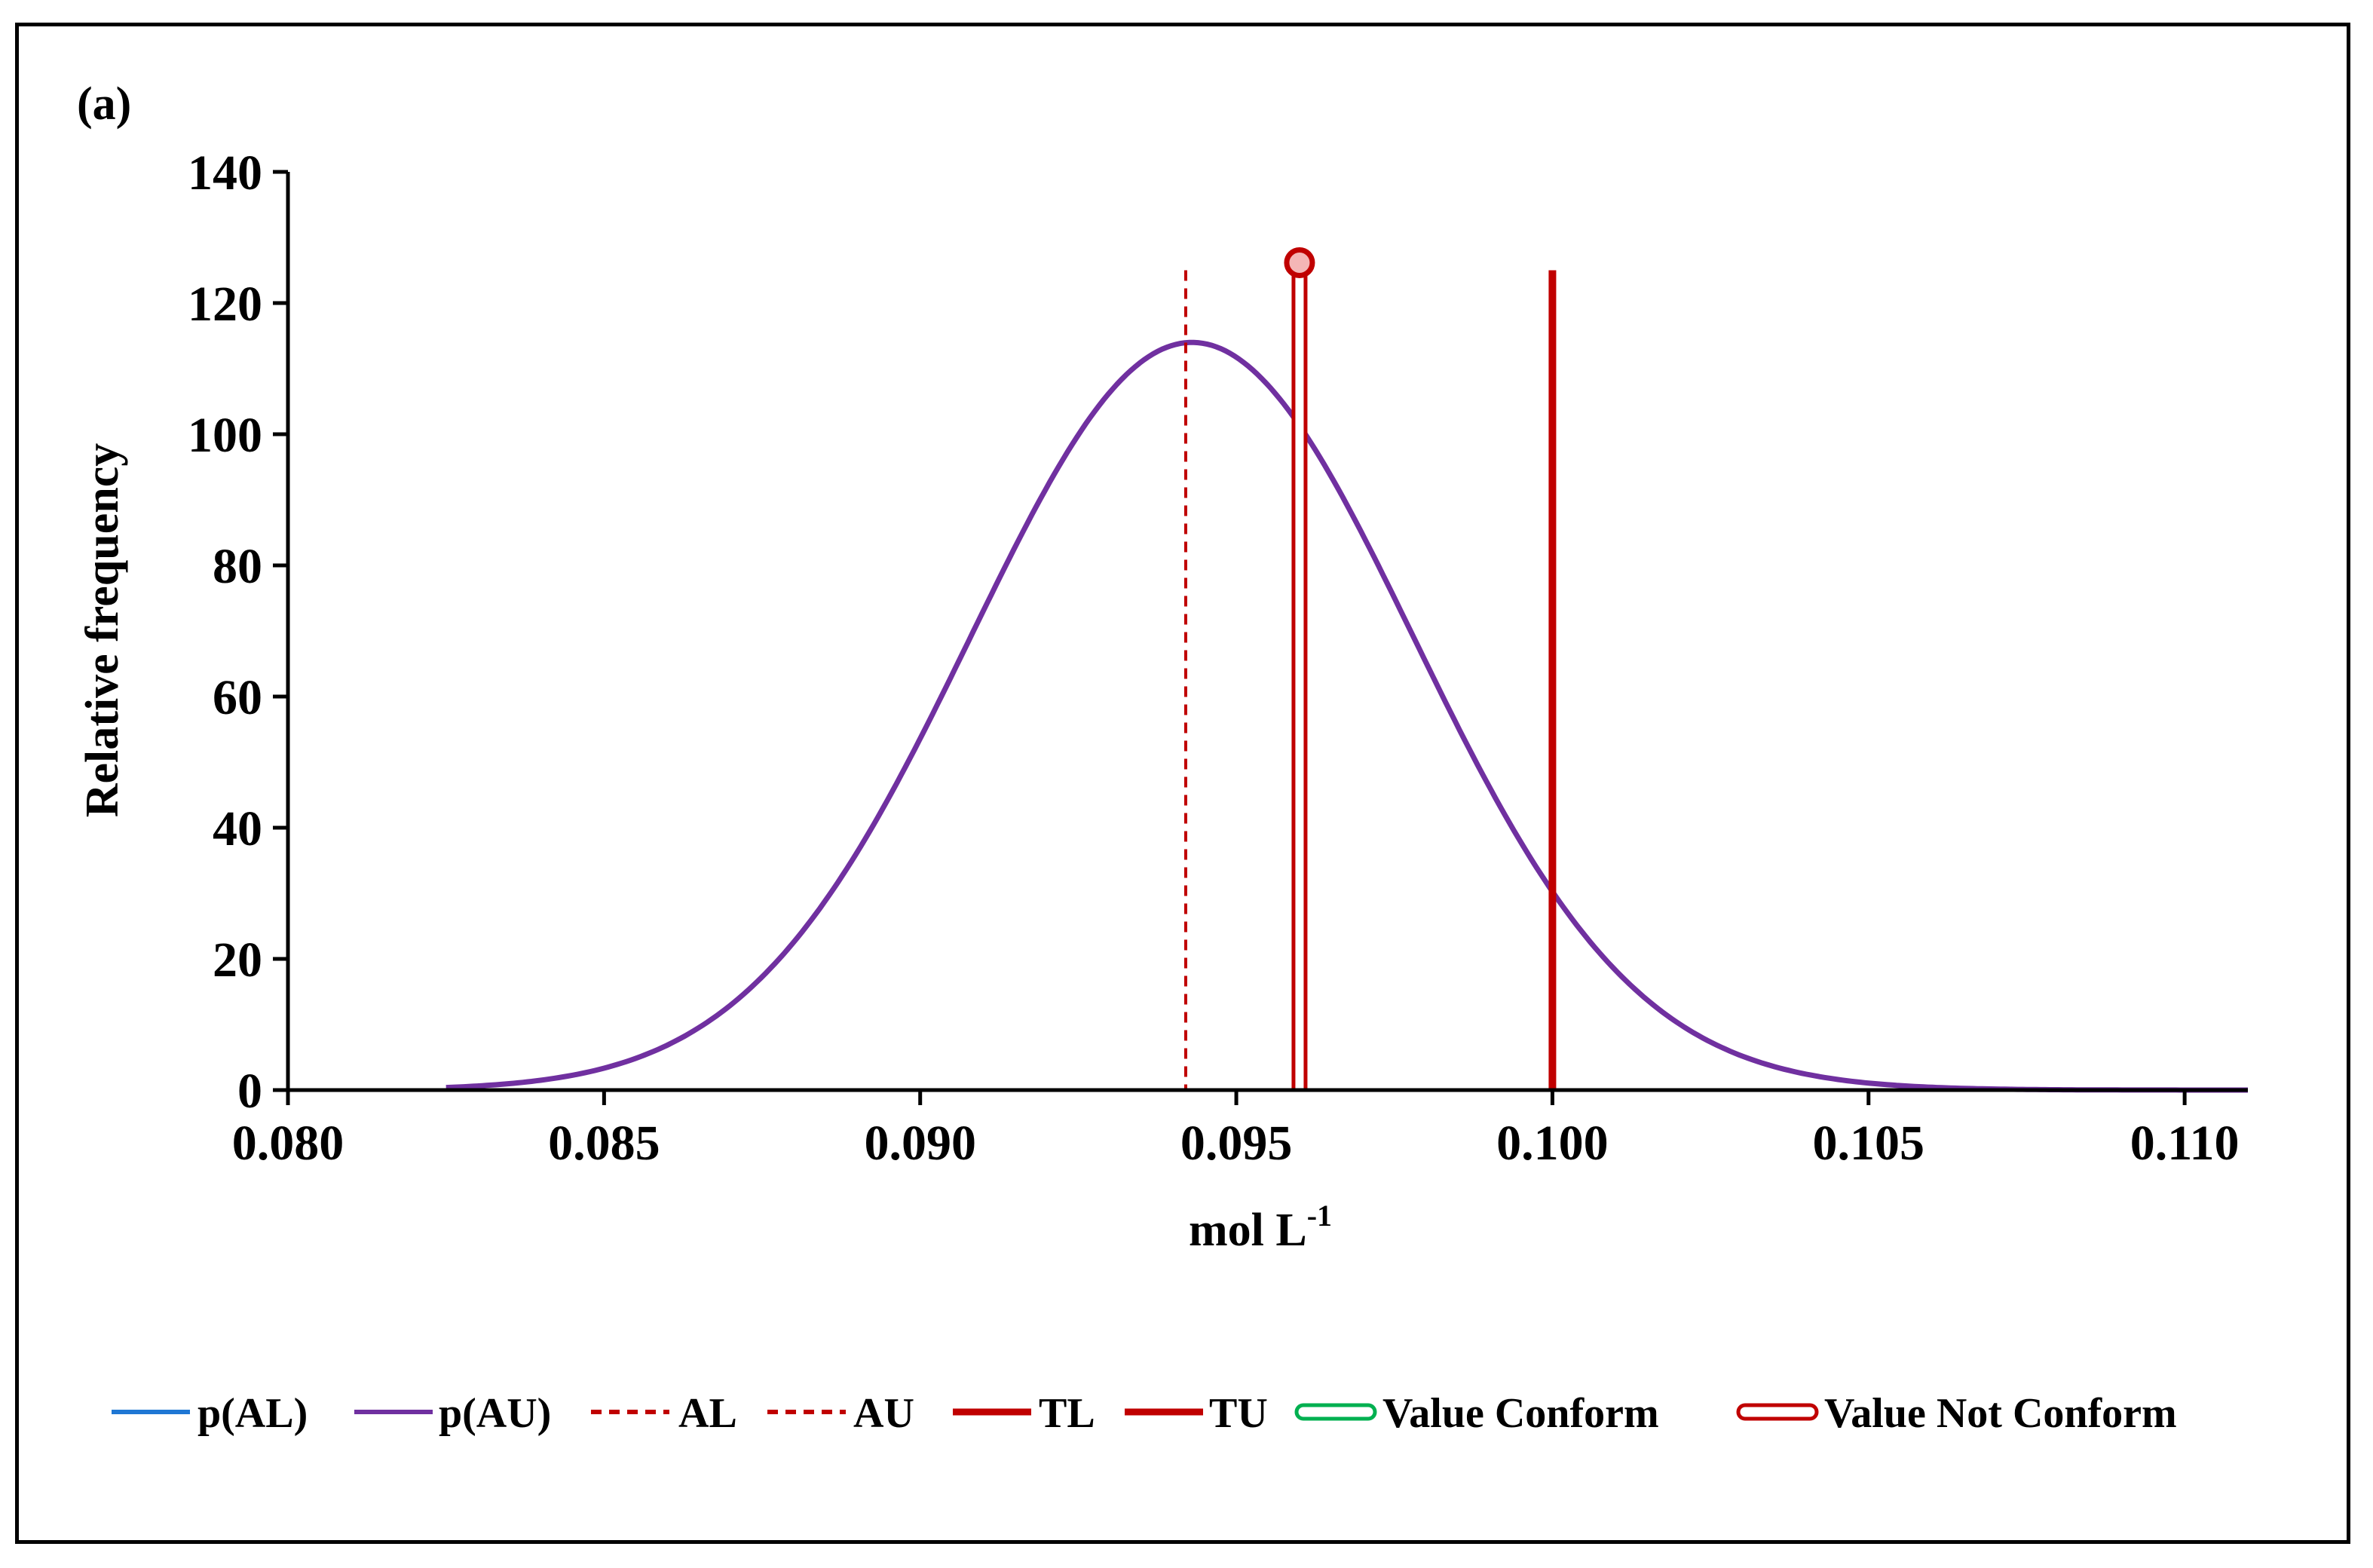 Image resolution: width=2373 pixels, height=1568 pixels. I want to click on legend-label-value-conform: Value Conform, so click(1520, 1413).